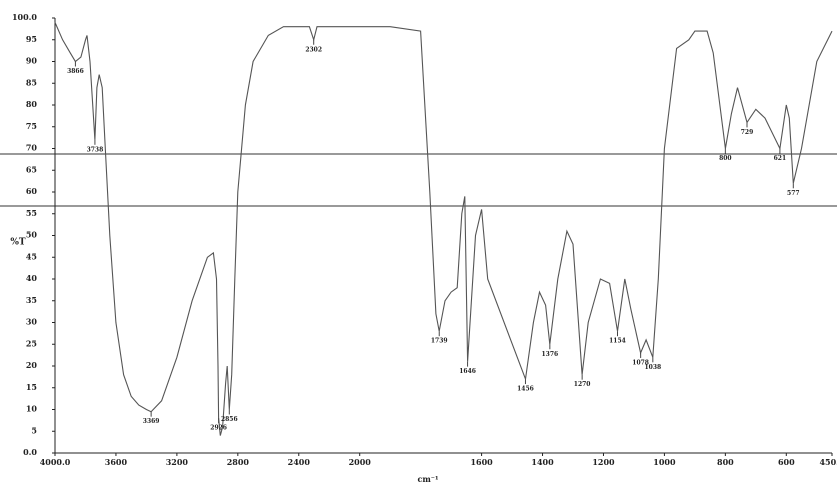  I want to click on peak-label: 1154, so click(617, 341).